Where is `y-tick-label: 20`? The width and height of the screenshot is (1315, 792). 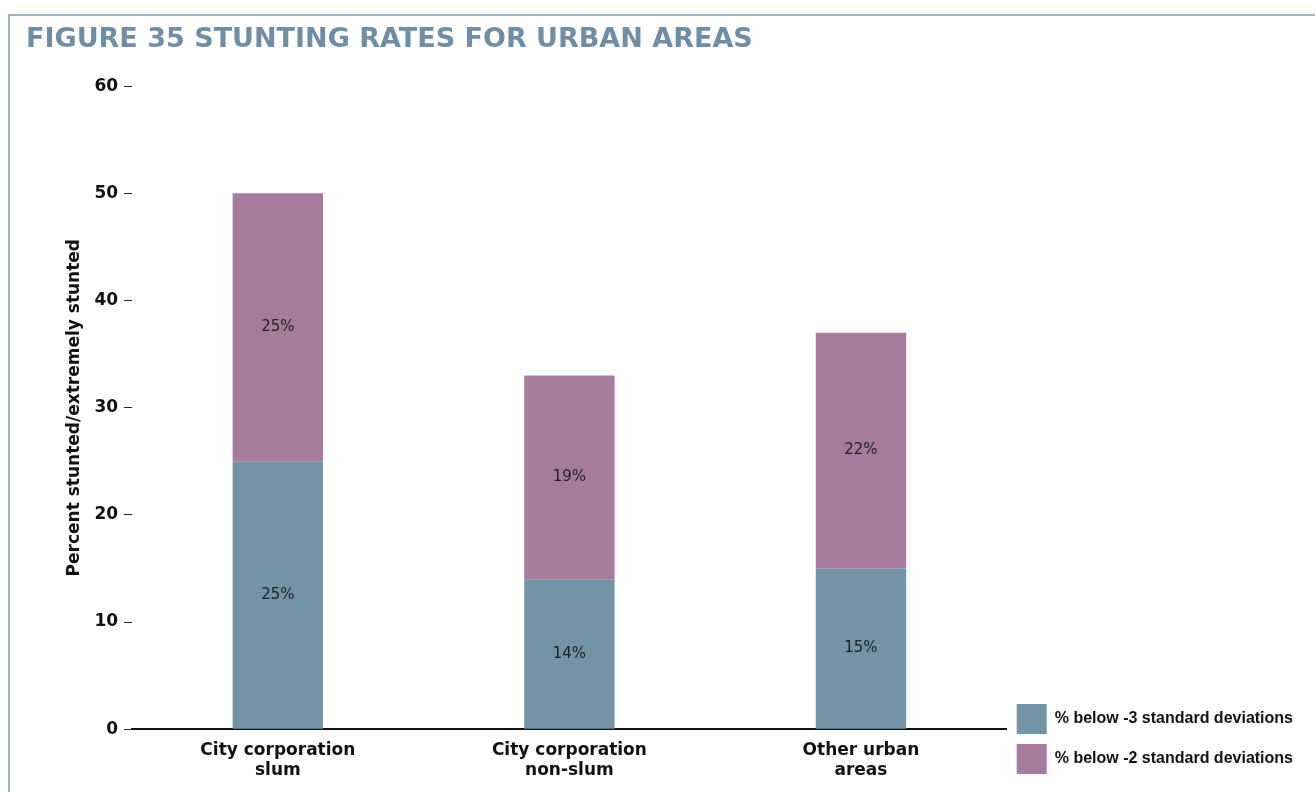
y-tick-label: 20 is located at coordinates (106, 513).